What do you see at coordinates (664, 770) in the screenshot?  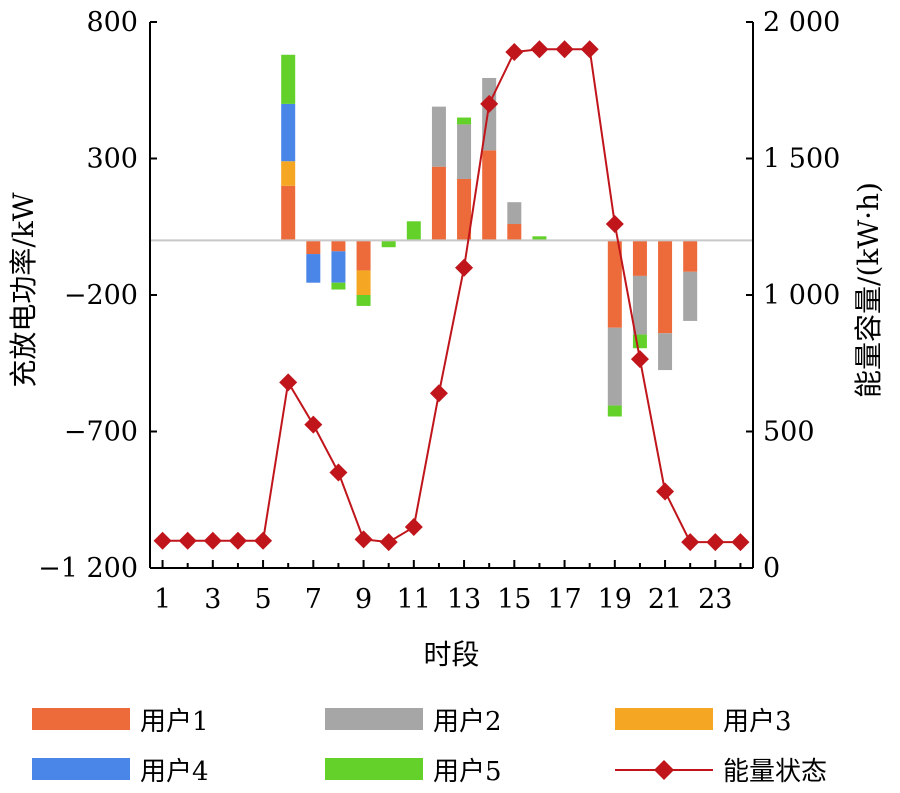 I see `legend-energy-state-swatch-marker` at bounding box center [664, 770].